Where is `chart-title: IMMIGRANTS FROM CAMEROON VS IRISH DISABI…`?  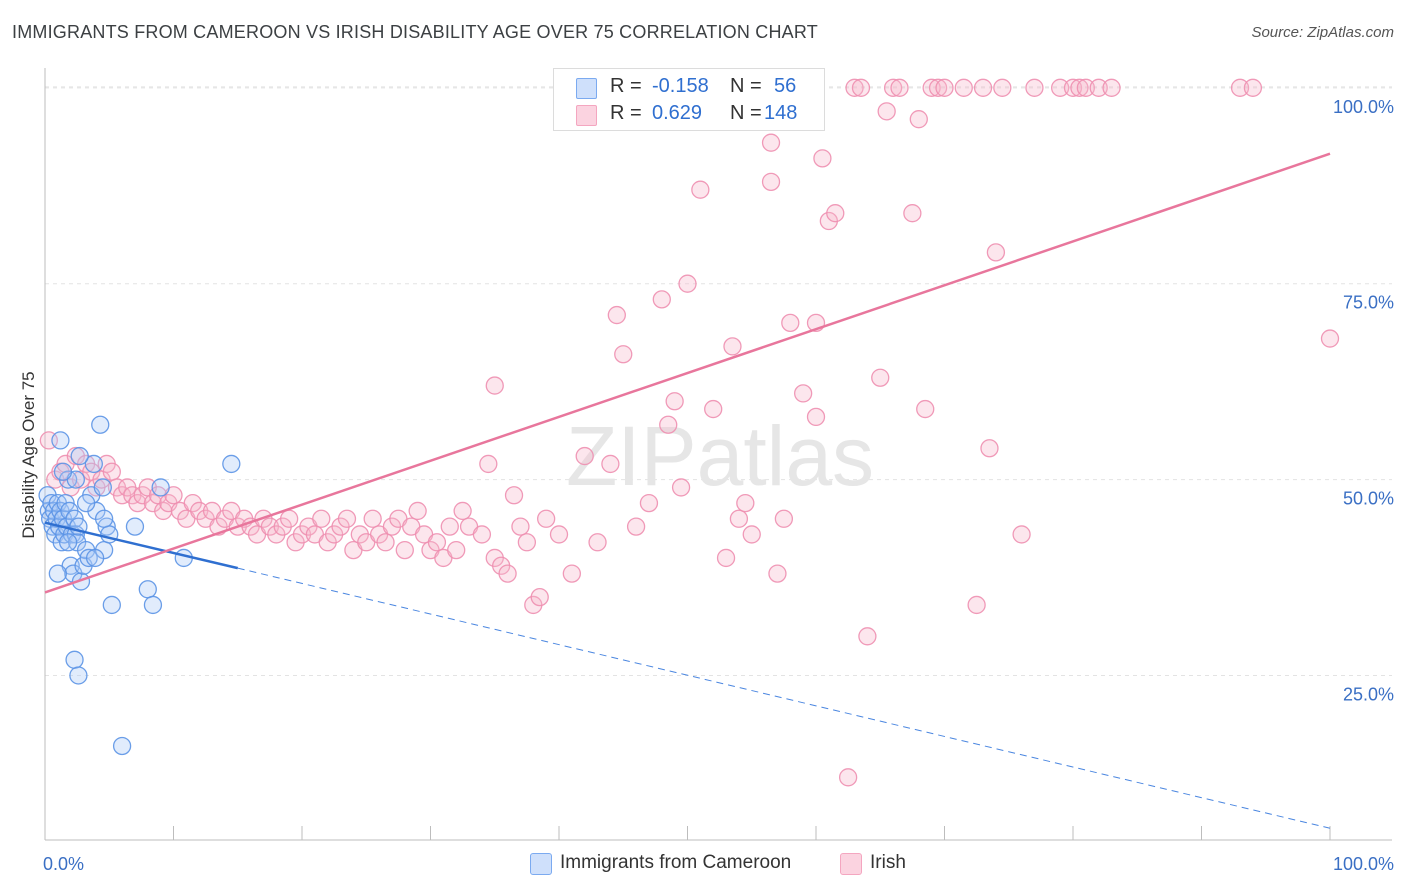
chart-title: IMMIGRANTS FROM CAMEROON VS IRISH DISABI… is located at coordinates (415, 32).